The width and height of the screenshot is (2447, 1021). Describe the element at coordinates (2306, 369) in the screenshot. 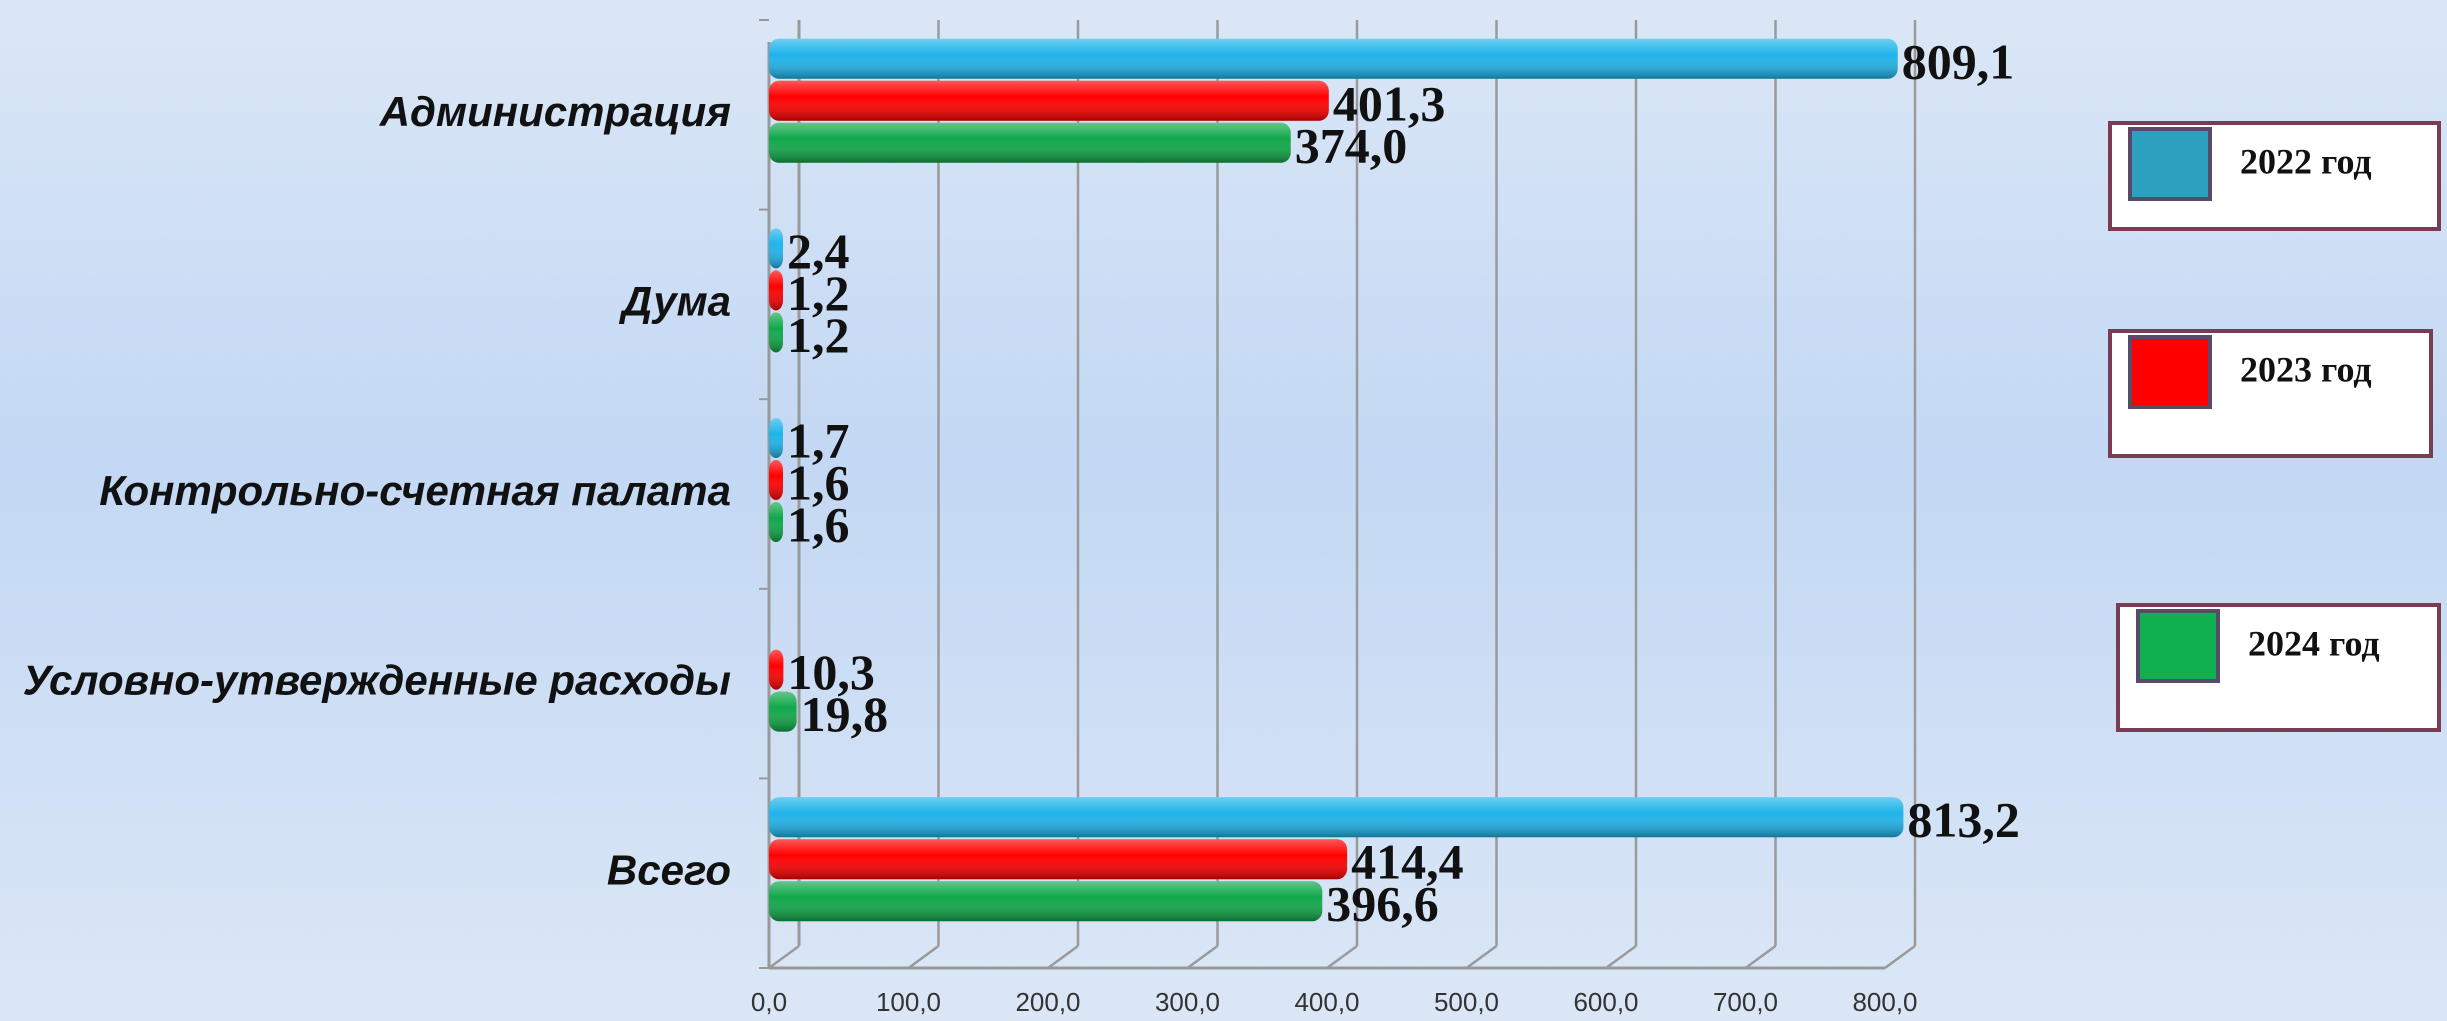

I see `legend-label: 2023 год` at that location.